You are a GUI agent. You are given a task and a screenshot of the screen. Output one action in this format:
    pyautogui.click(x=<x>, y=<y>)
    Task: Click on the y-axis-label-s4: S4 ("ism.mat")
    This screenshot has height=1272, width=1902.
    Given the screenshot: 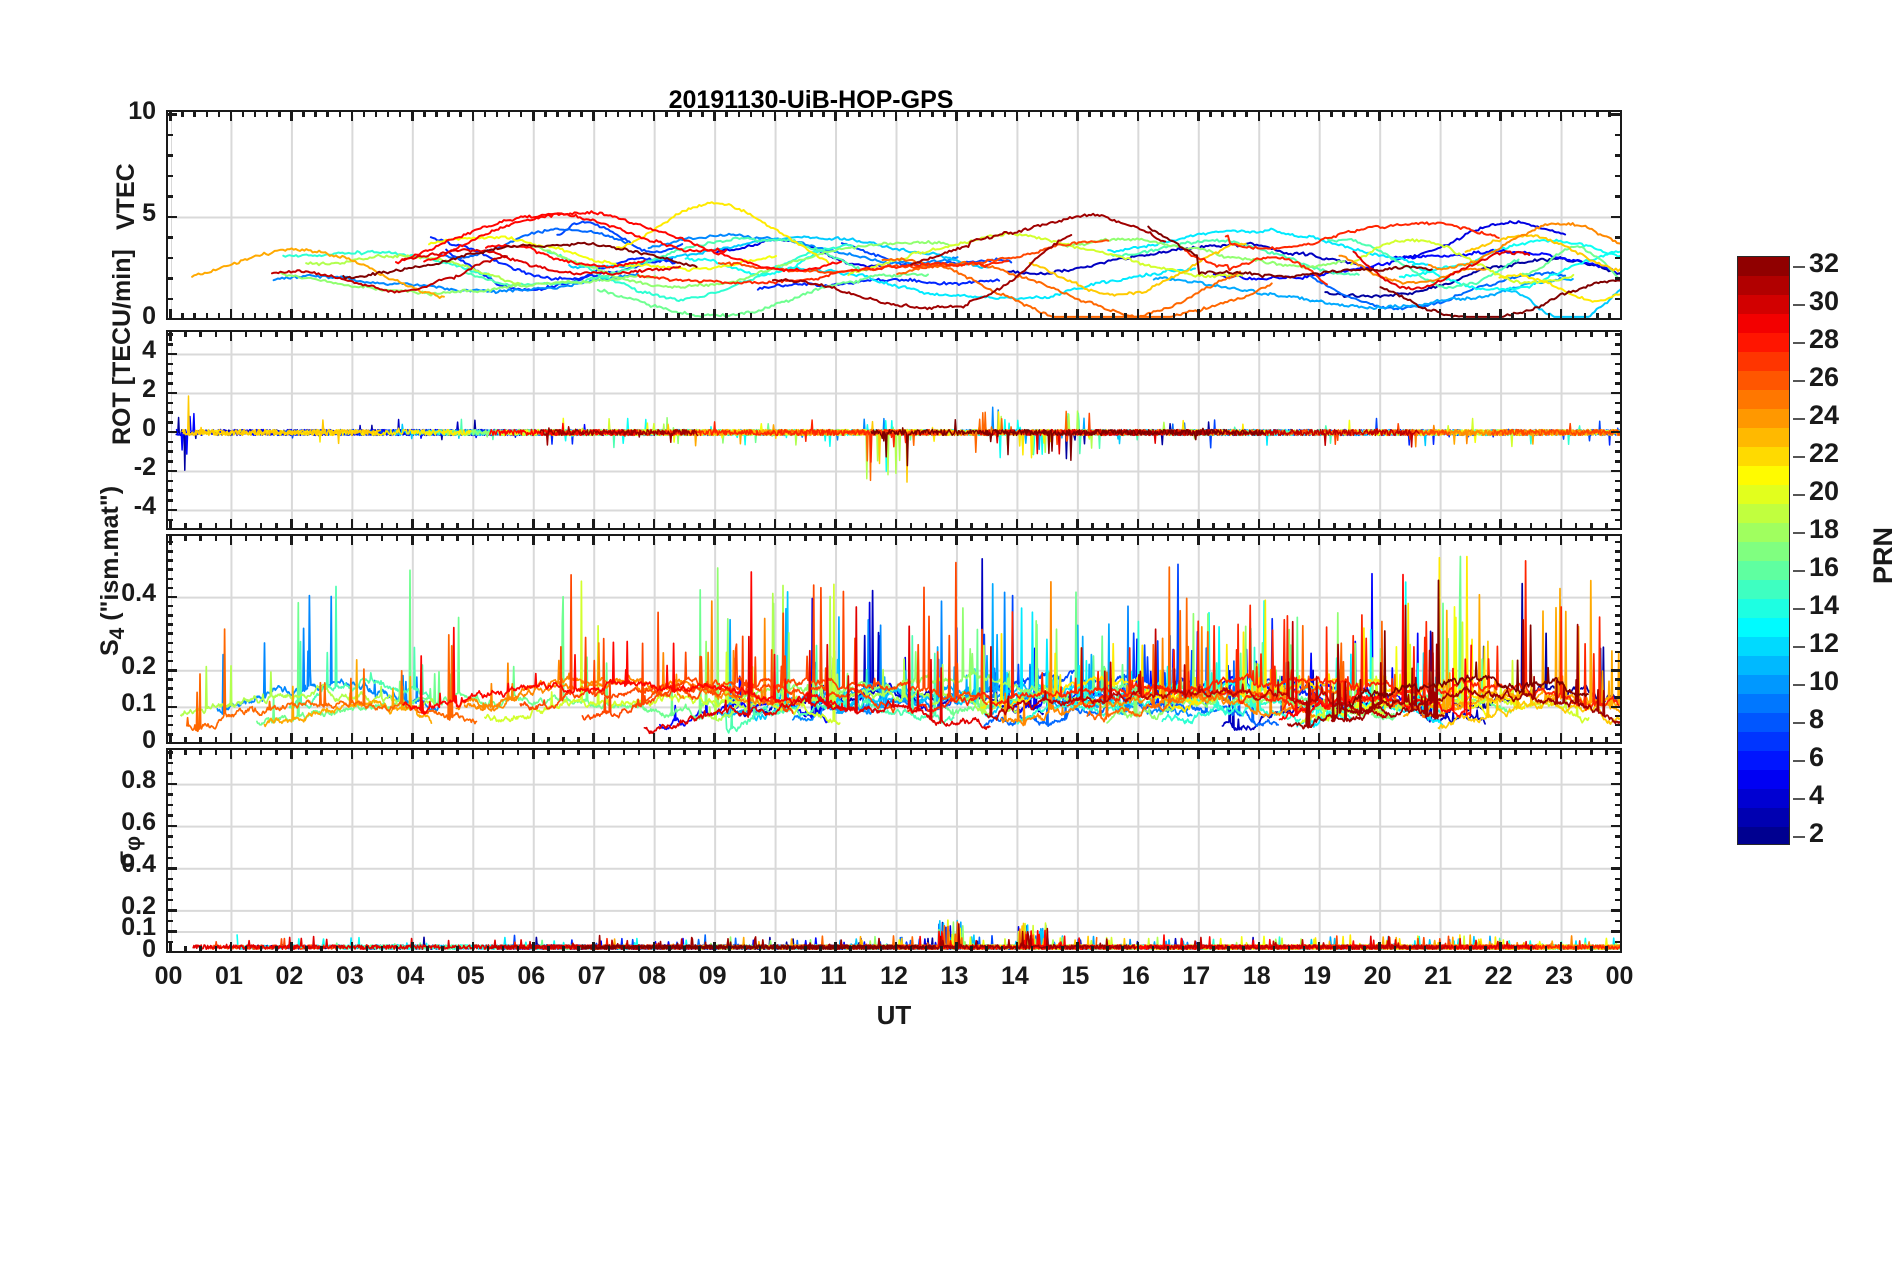 What is the action you would take?
    pyautogui.click(x=112, y=570)
    